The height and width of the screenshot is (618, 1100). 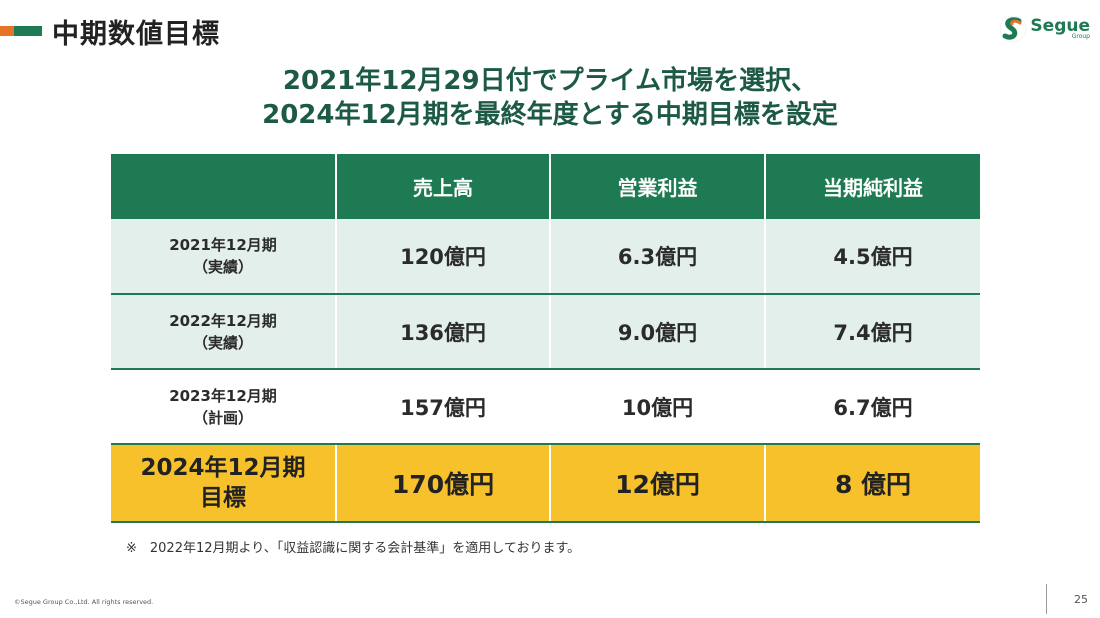 I want to click on period-cell: 2024年12月期 目標, so click(x=224, y=483).